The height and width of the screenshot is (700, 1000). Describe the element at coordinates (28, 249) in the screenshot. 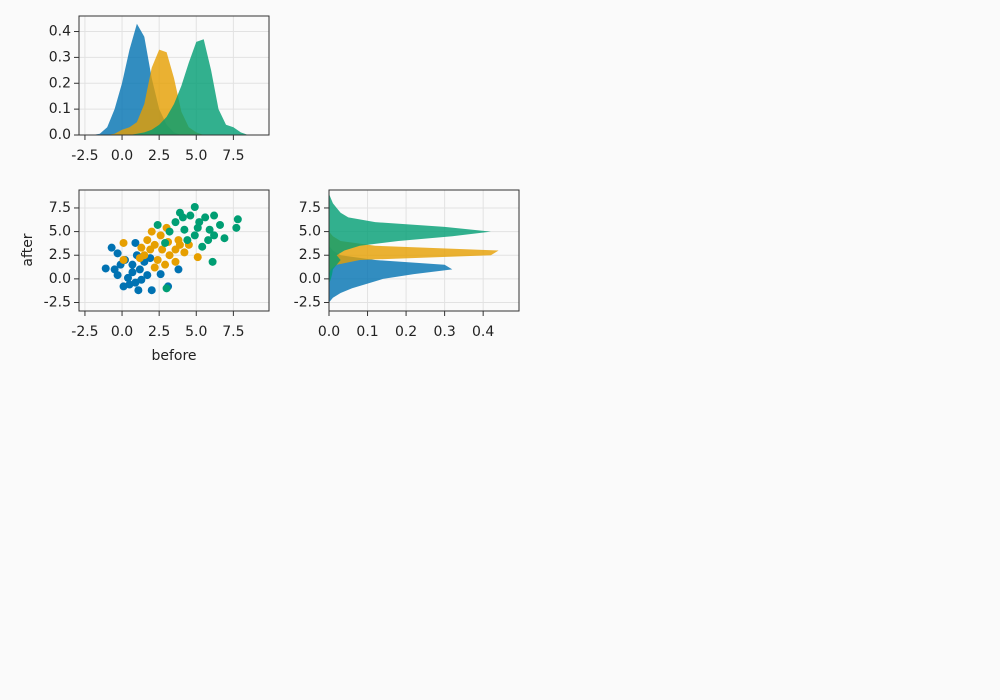

I see `y-axis-label: after` at that location.